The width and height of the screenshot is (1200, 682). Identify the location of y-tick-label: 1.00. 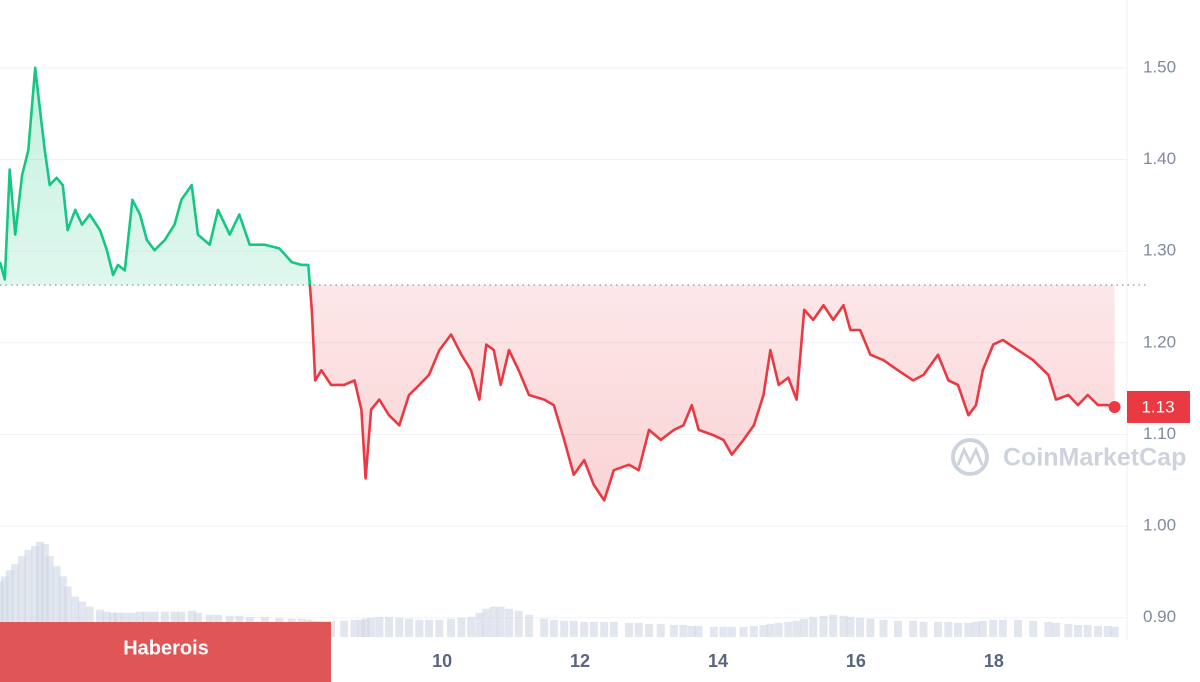
(1159, 525).